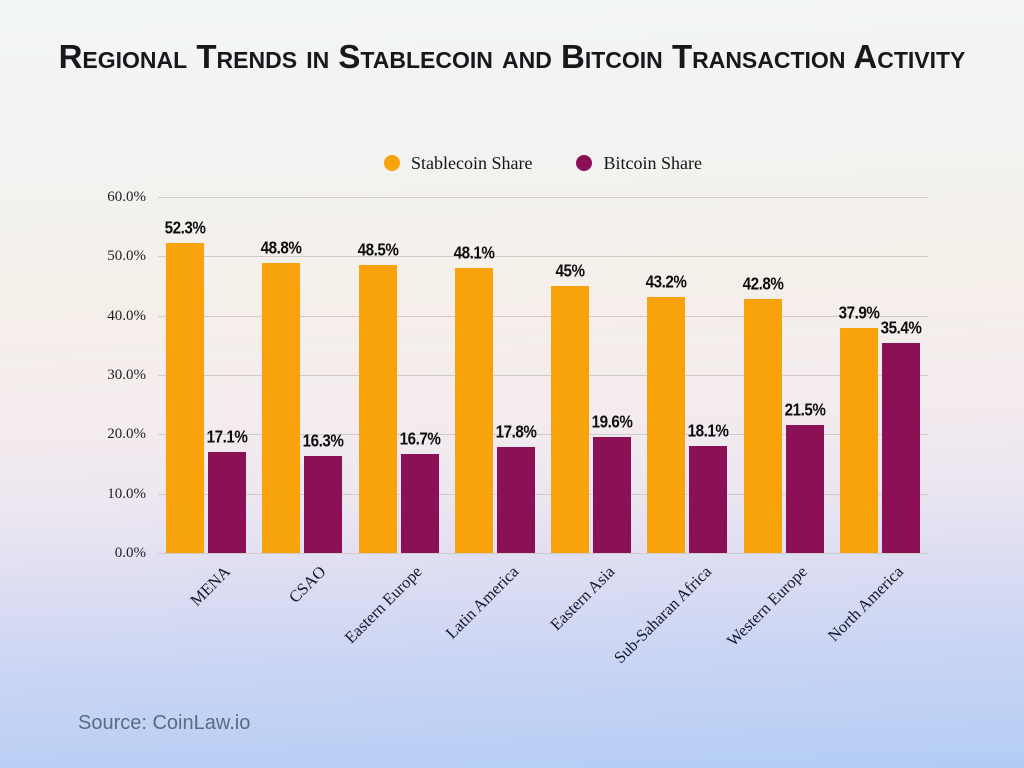  What do you see at coordinates (323, 504) in the screenshot?
I see `bitcoin-bar-csao` at bounding box center [323, 504].